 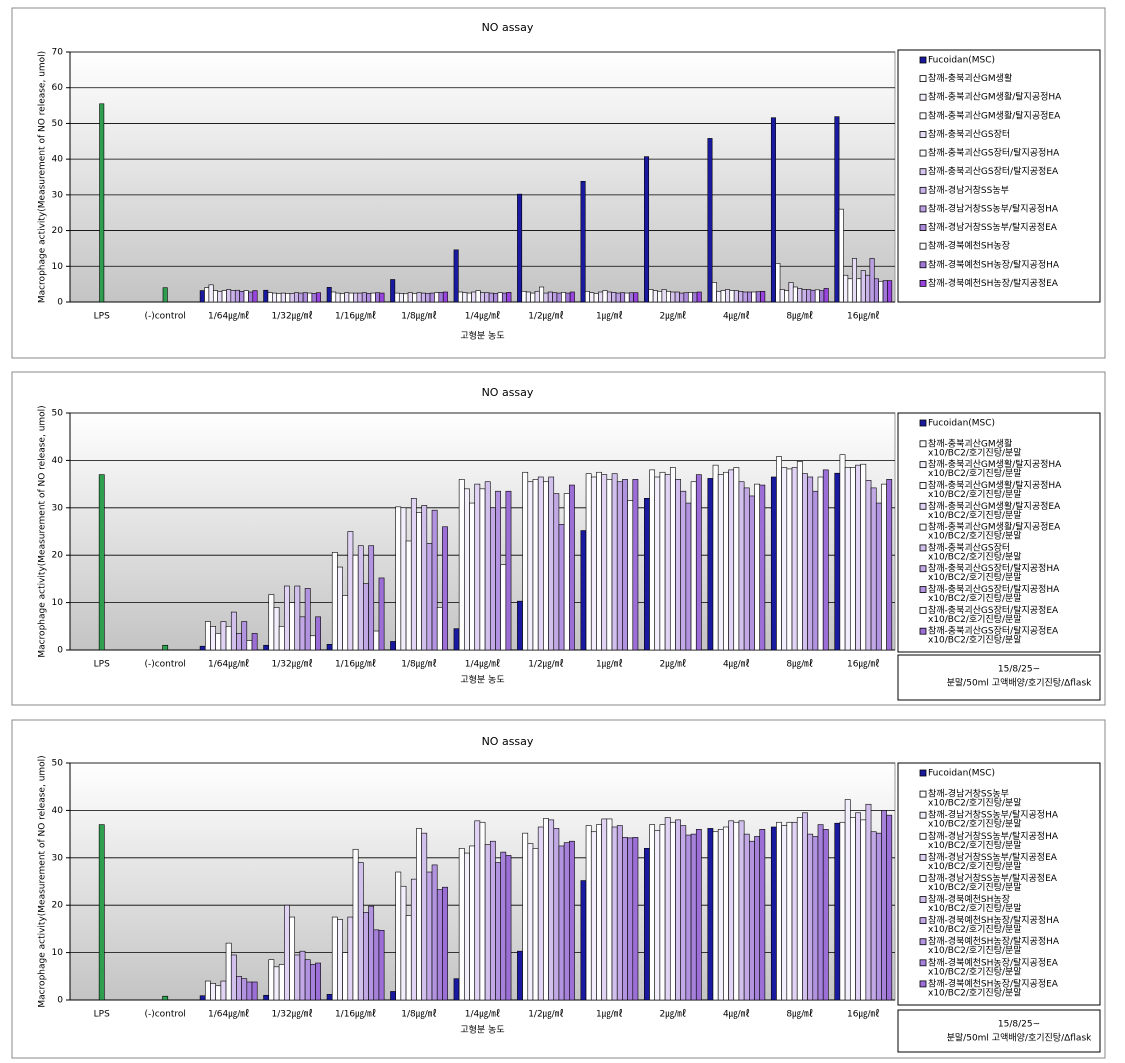 What do you see at coordinates (609, 316) in the screenshot?
I see `x-tick-label: 1㎍/㎖` at bounding box center [609, 316].